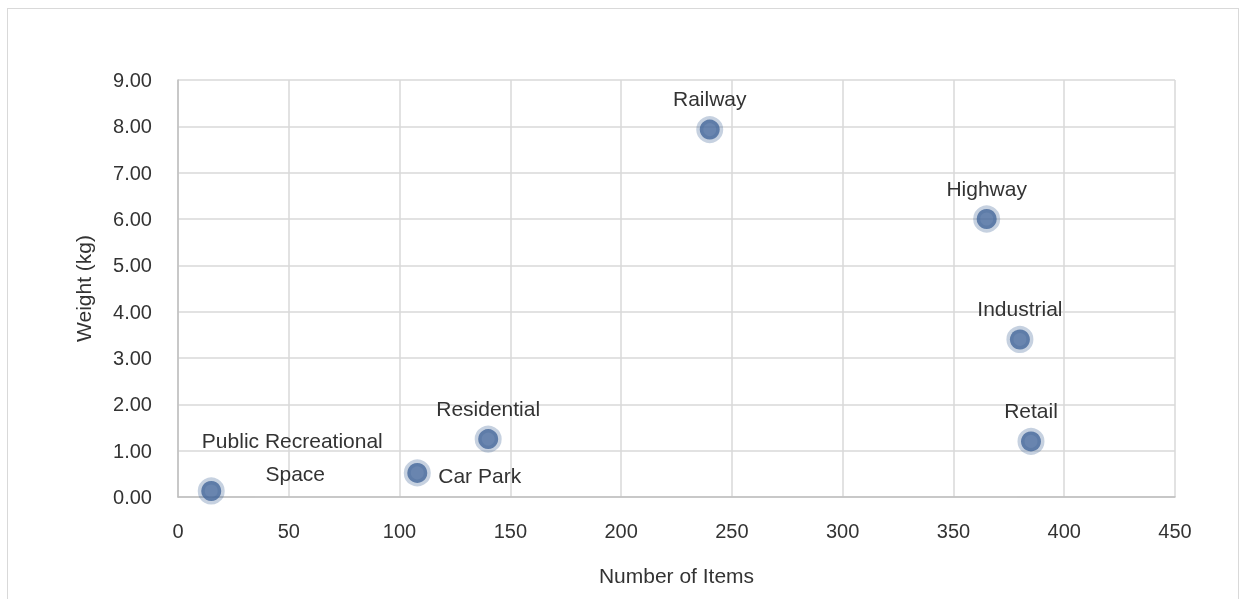  What do you see at coordinates (132, 265) in the screenshot?
I see `y-tick-label: 5.00` at bounding box center [132, 265].